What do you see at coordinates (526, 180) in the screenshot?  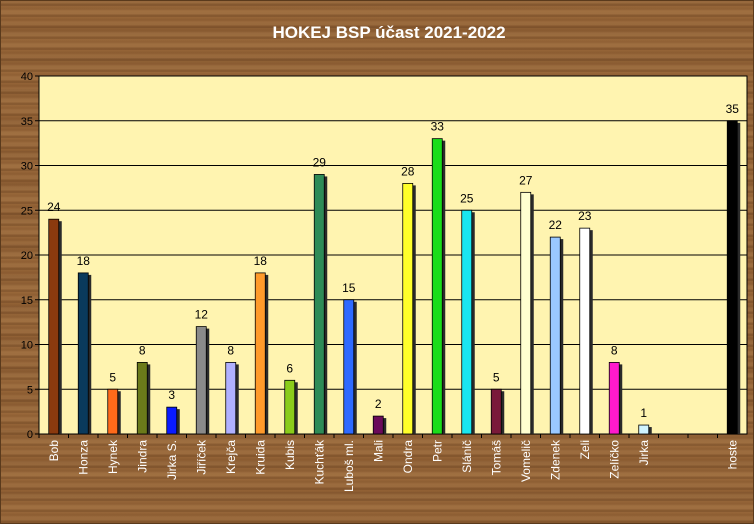 I see `data-label: 27` at bounding box center [526, 180].